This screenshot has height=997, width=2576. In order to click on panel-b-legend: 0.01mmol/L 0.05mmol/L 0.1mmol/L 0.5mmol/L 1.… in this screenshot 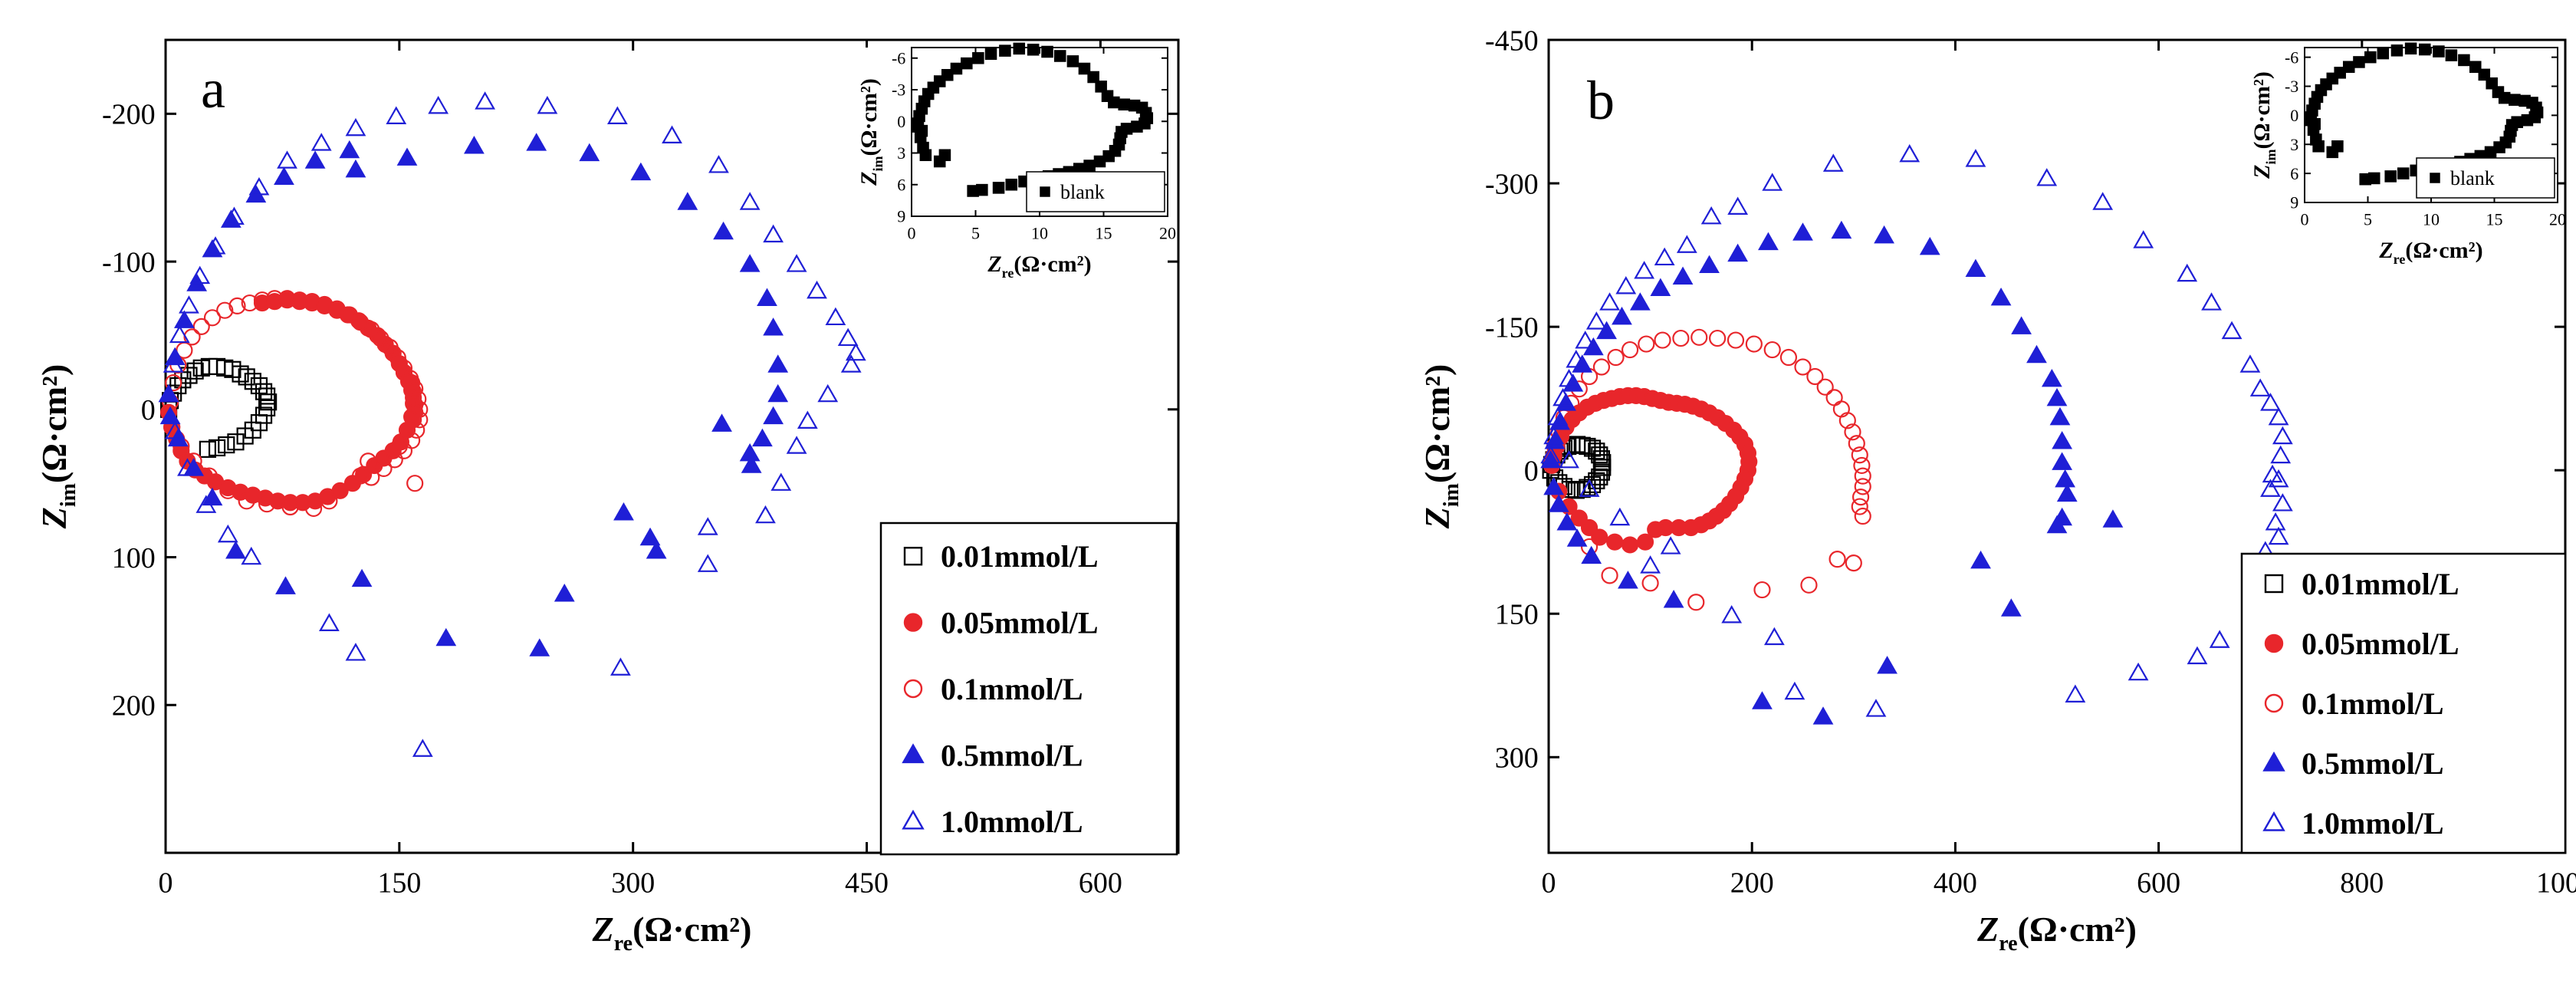, I will do `click(2403, 703)`.